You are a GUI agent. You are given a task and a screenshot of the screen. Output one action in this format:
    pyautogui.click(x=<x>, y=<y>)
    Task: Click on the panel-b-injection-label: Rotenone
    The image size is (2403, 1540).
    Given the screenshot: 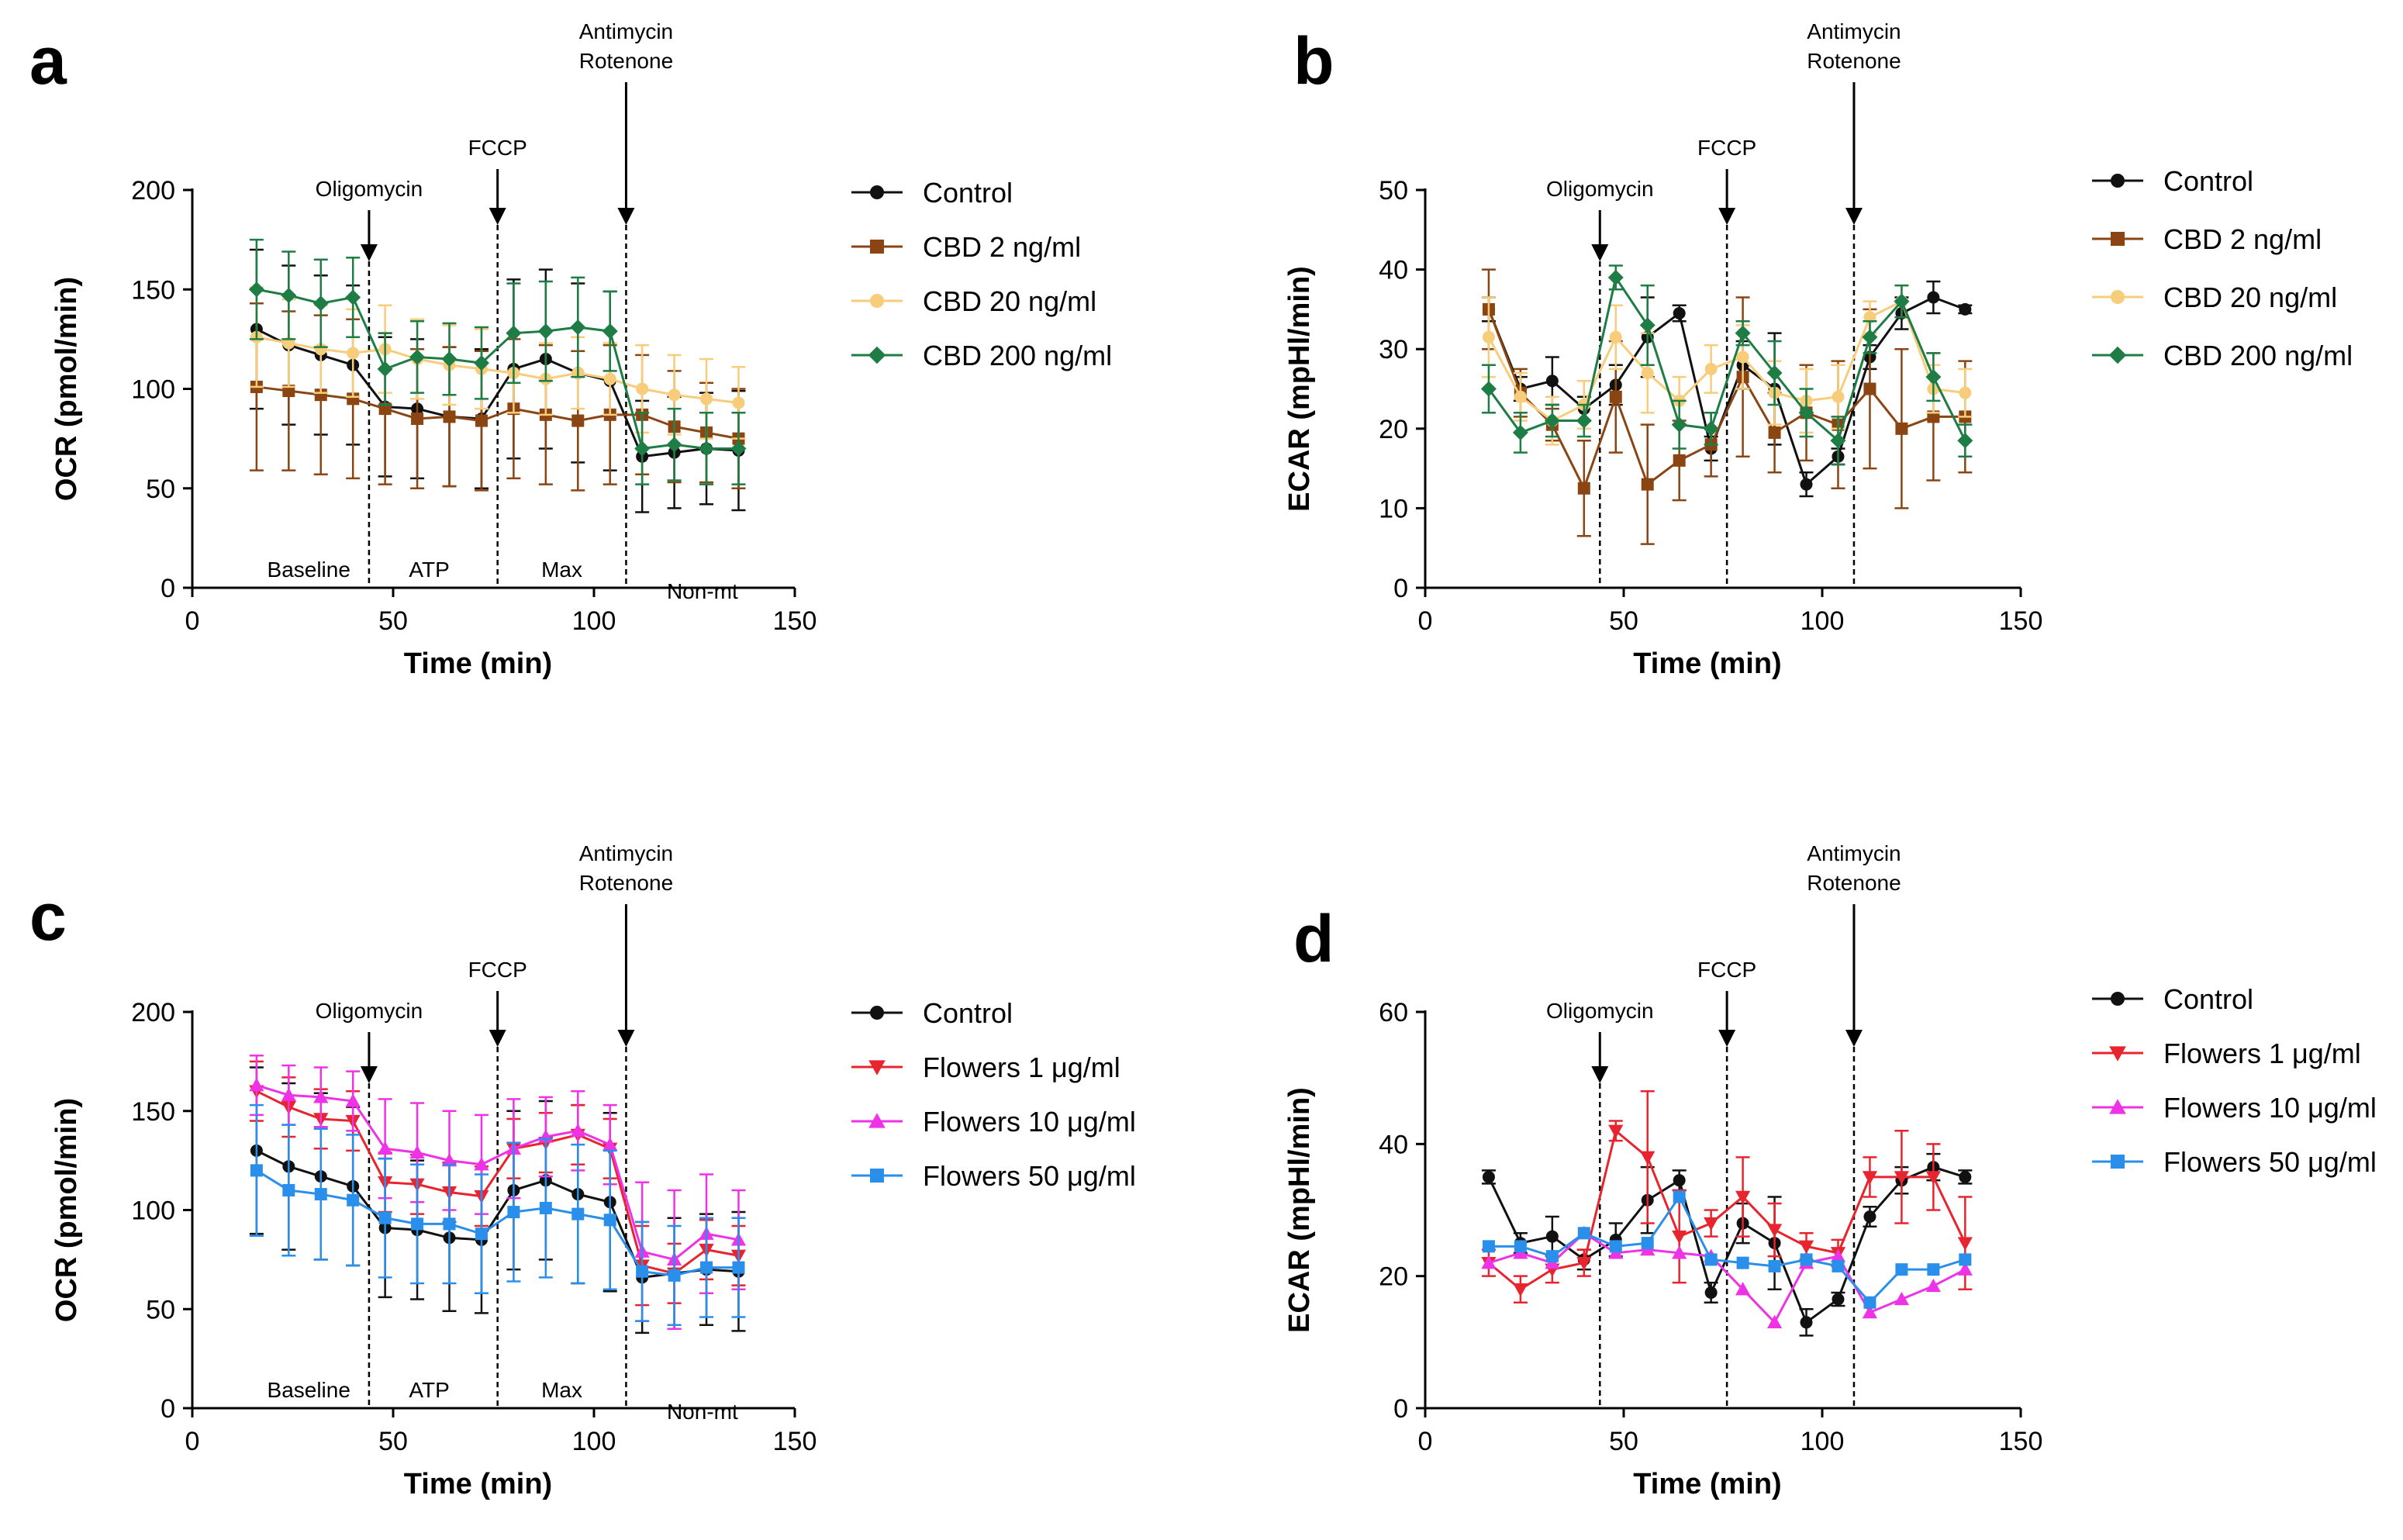 What is the action you would take?
    pyautogui.click(x=1854, y=61)
    